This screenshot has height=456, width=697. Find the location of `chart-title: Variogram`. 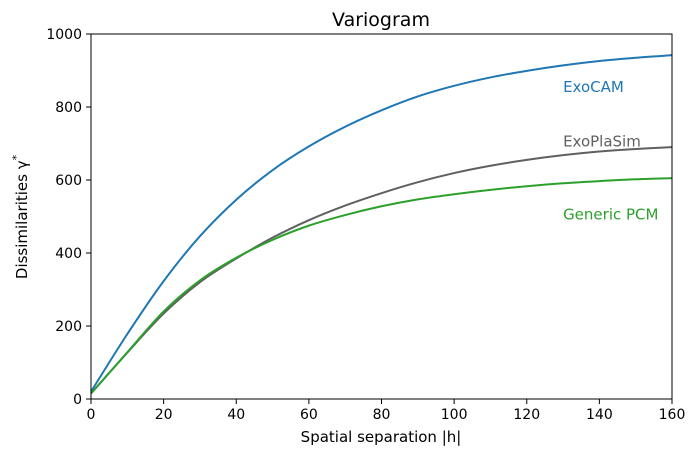

chart-title: Variogram is located at coordinates (381, 20).